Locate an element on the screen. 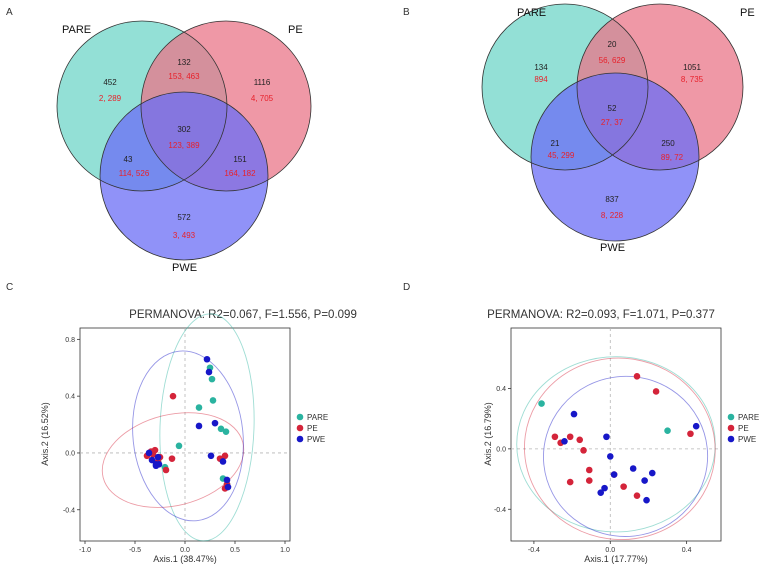 Image resolution: width=767 pixels, height=568 pixels. plot-c-legend: PARE PE PWE is located at coordinates (312, 428).